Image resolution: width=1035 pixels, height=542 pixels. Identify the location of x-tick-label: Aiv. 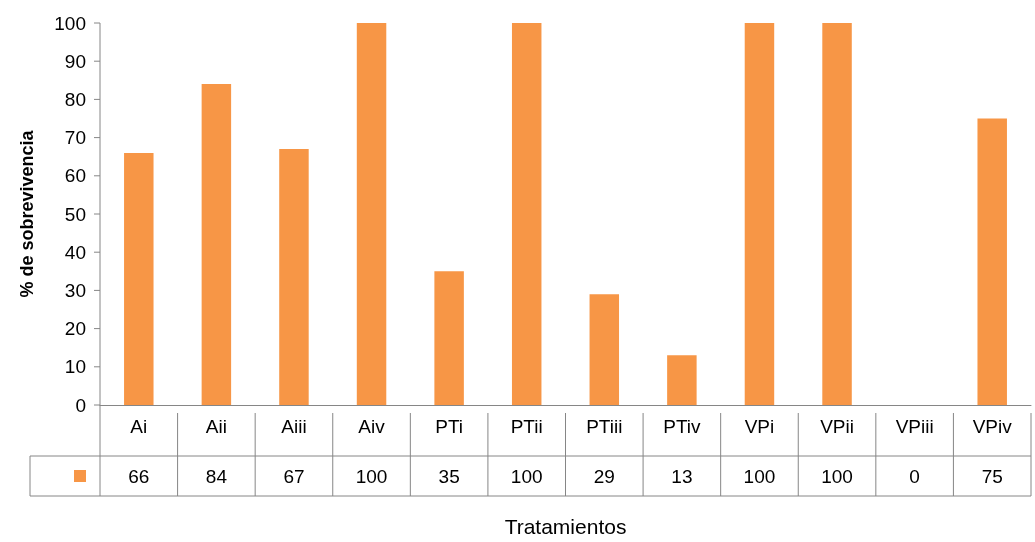
(372, 426).